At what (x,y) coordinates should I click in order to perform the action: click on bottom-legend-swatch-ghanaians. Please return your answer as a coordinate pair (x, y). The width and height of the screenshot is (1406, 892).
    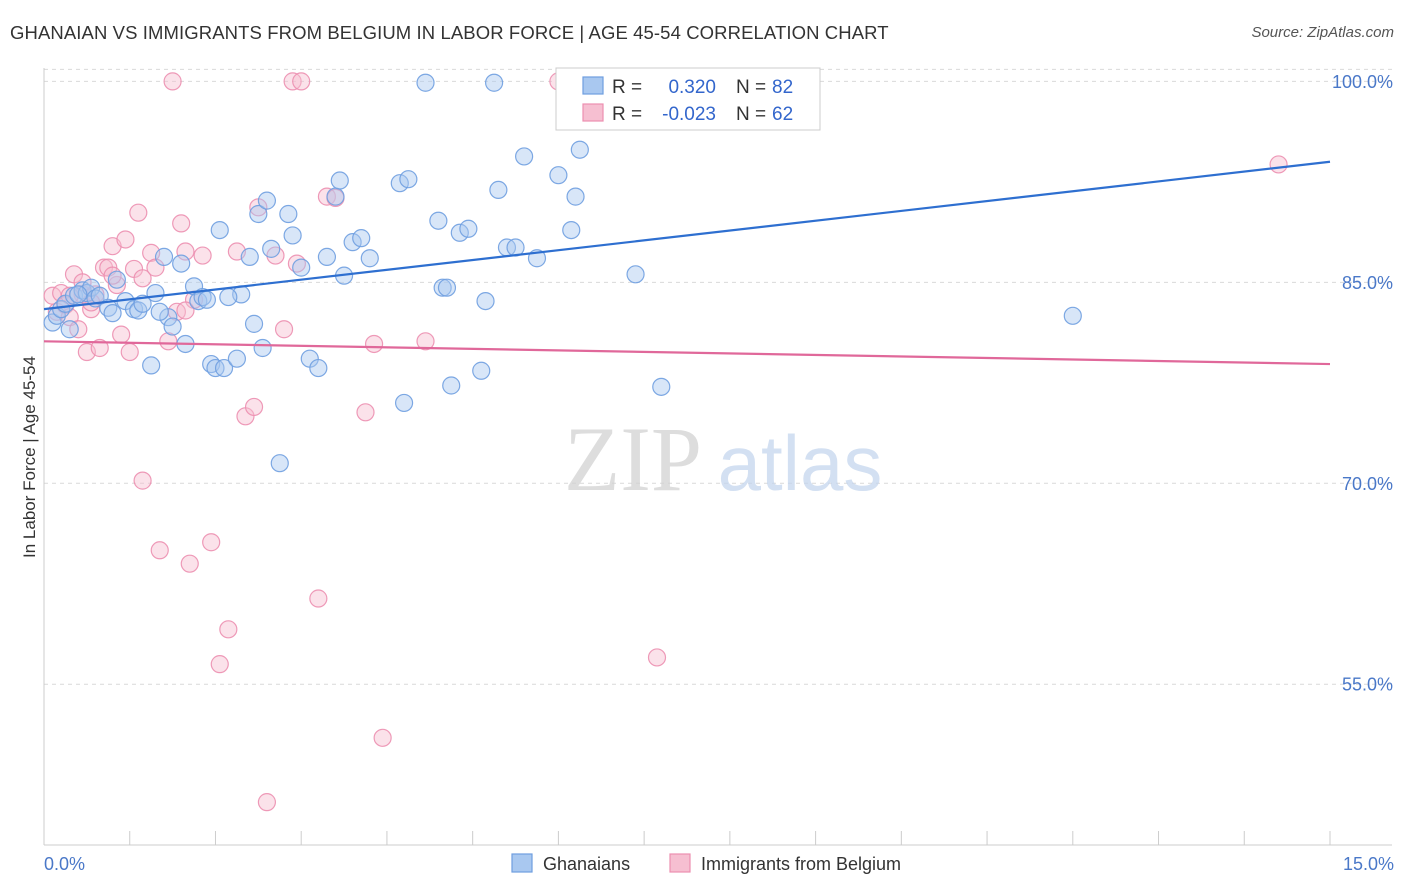
    Looking at the image, I should click on (522, 863).